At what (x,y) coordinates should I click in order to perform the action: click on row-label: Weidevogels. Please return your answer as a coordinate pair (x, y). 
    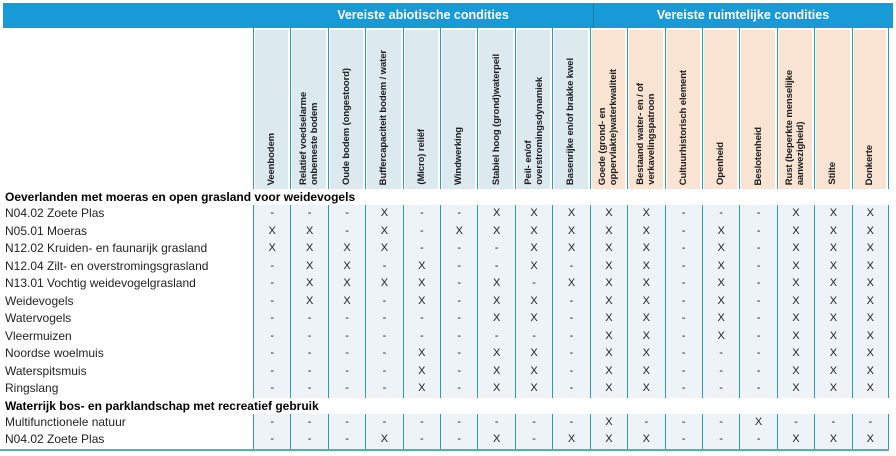
    Looking at the image, I should click on (126, 301).